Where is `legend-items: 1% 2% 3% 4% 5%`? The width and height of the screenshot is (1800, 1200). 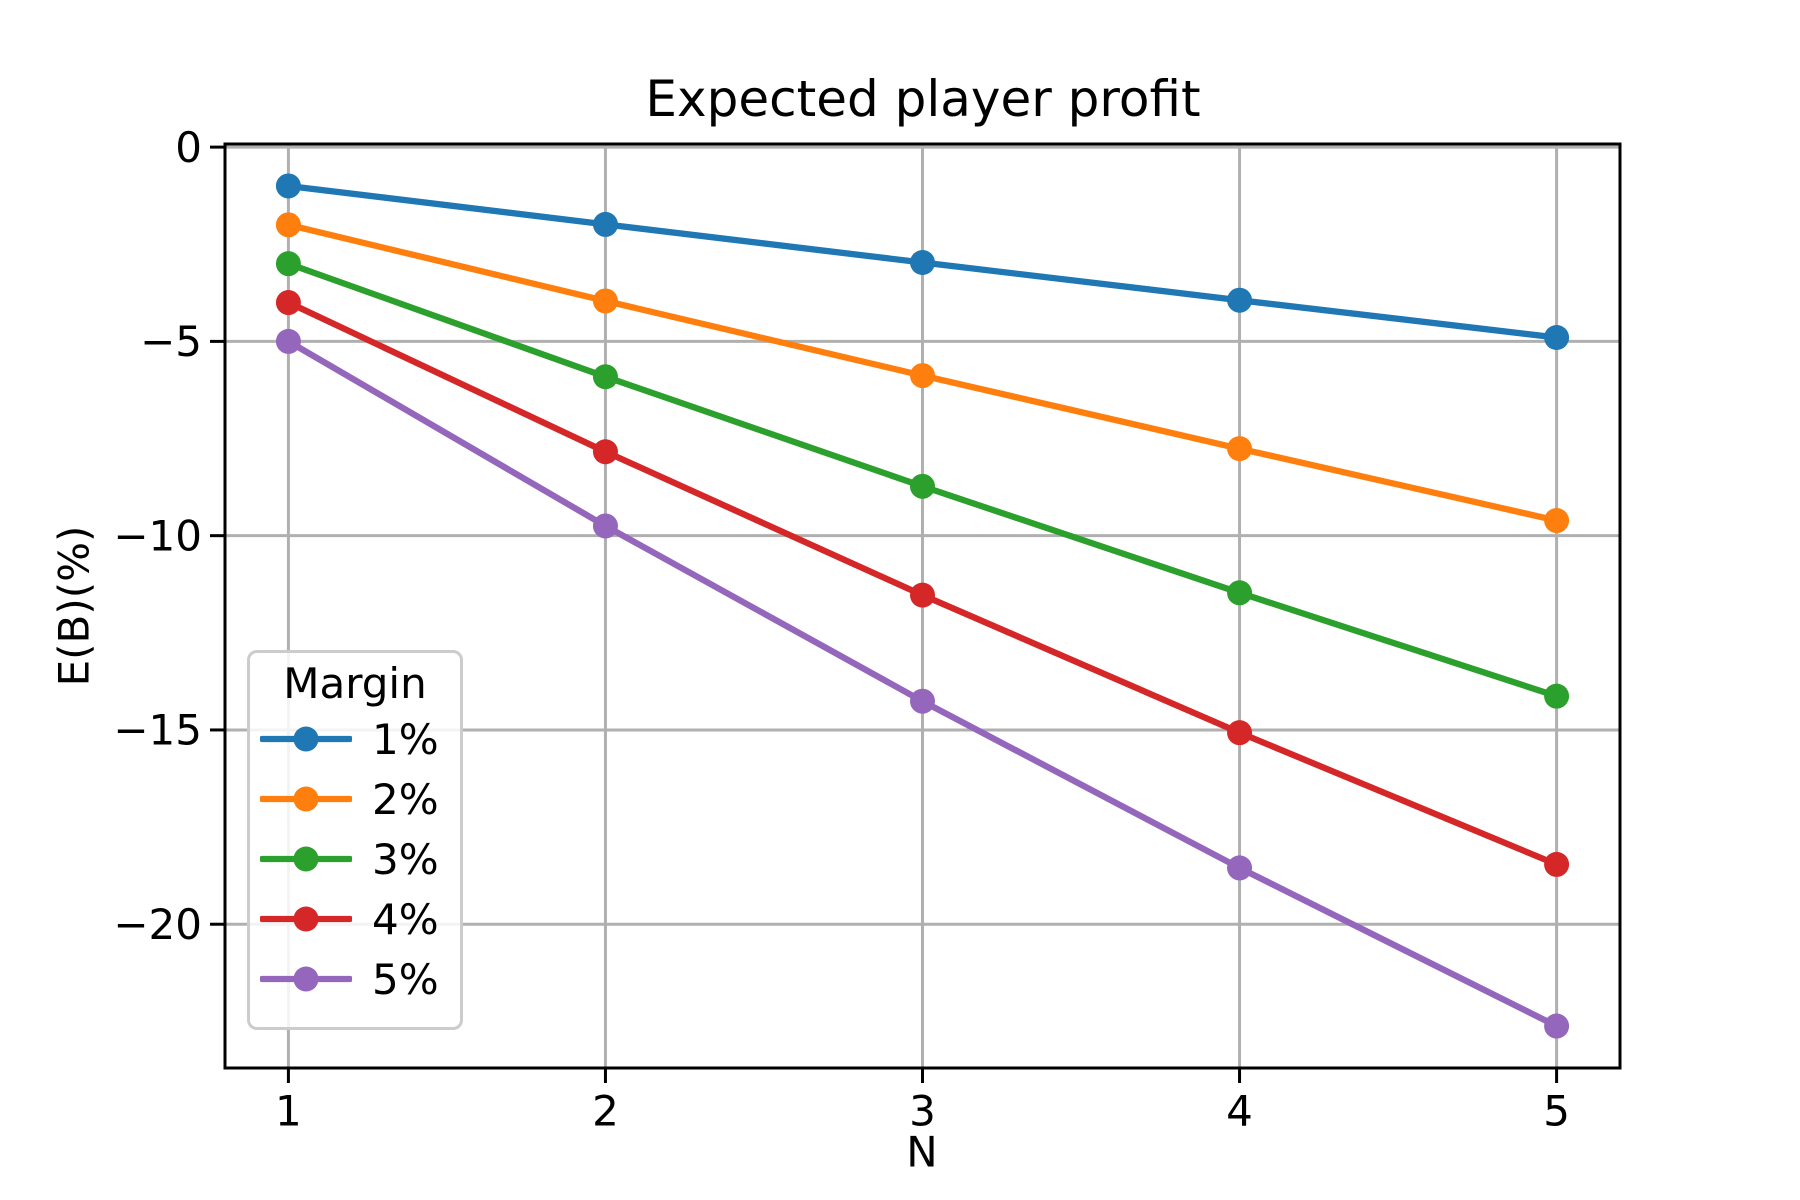
legend-items: 1% 2% 3% 4% 5% is located at coordinates (355, 859).